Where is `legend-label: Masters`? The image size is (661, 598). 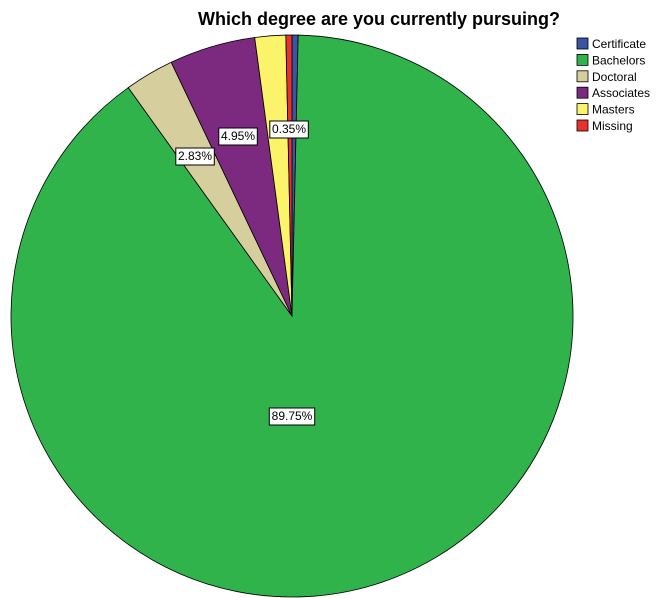
legend-label: Masters is located at coordinates (613, 110).